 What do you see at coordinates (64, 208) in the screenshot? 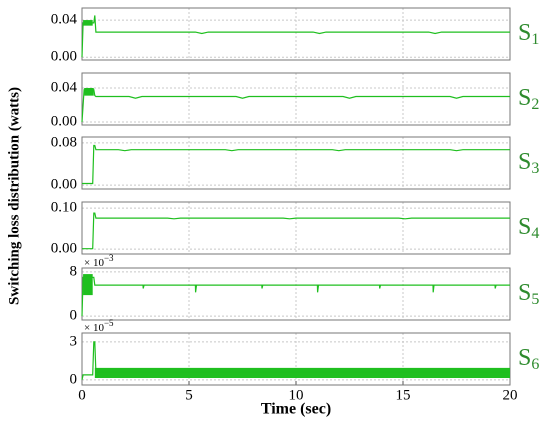
I see `y-tick-label: 0.10` at bounding box center [64, 208].